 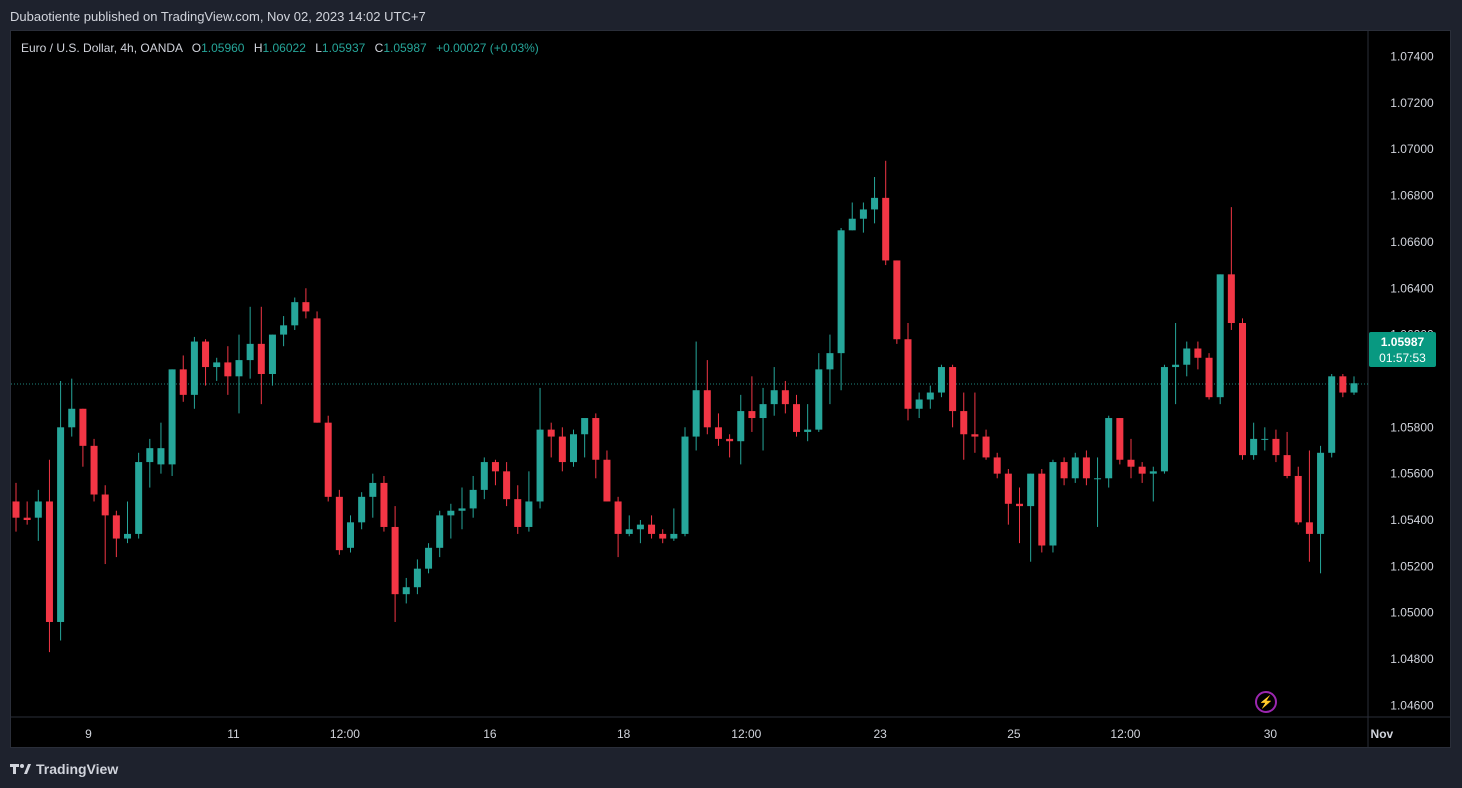 I want to click on current-price: 1.05987, so click(x=1402, y=342).